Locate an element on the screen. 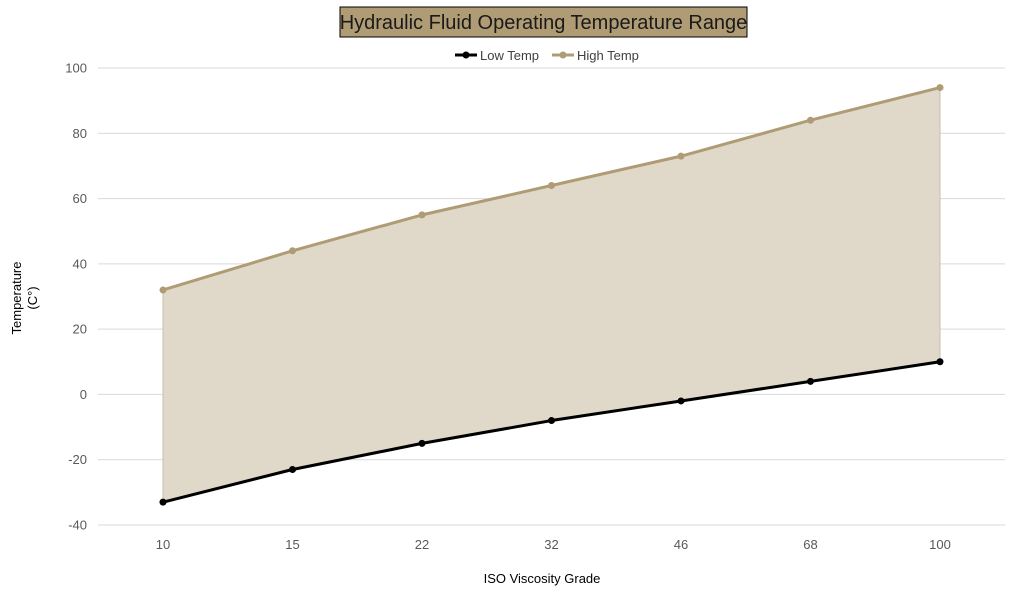 The height and width of the screenshot is (601, 1024). x-tick-label: 32 is located at coordinates (551, 544).